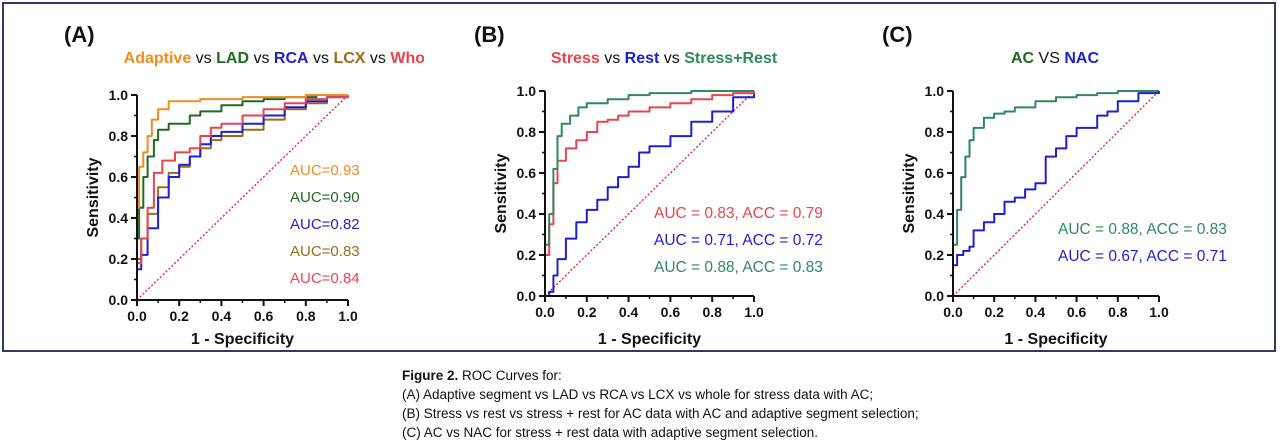 The width and height of the screenshot is (1280, 443). I want to click on x-tick-label-a-5: 1.0, so click(348, 316).